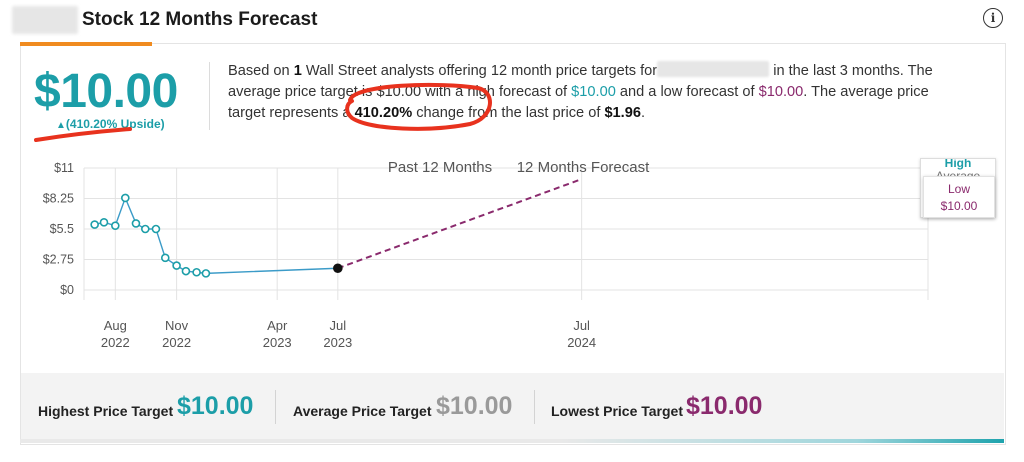 This screenshot has height=462, width=1024. Describe the element at coordinates (58, 260) in the screenshot. I see `y-tick-label: $2.75` at that location.